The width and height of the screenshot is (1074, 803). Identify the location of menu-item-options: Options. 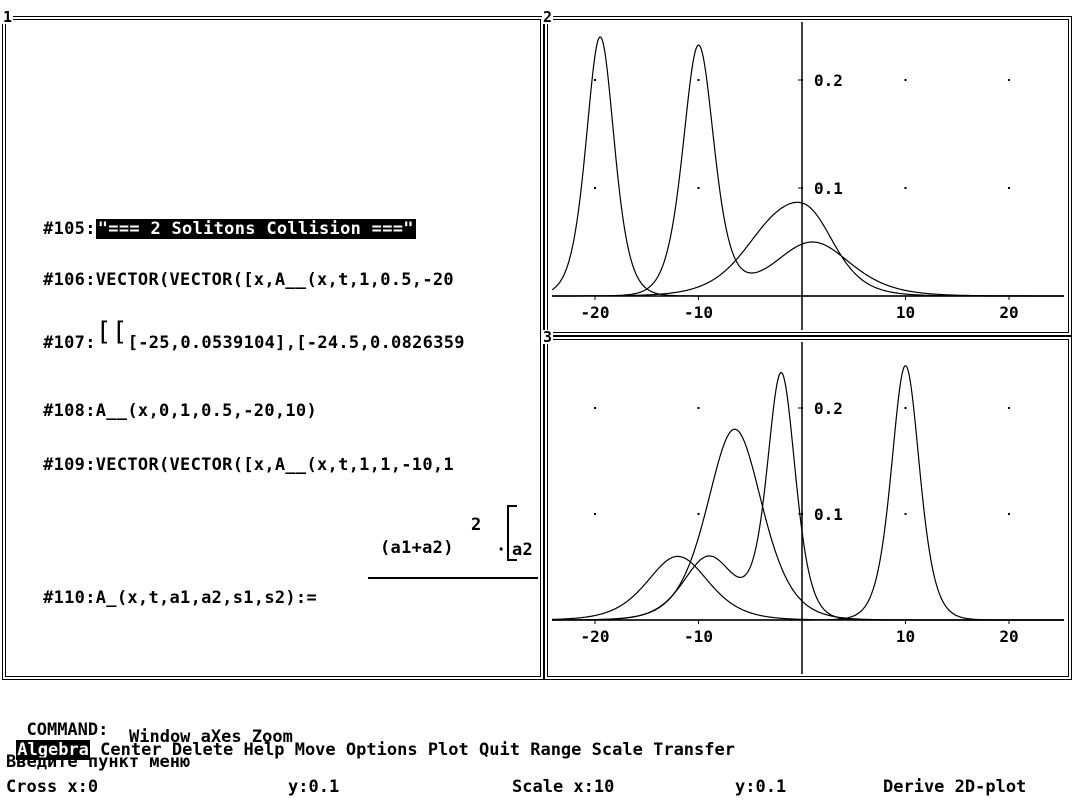
(381, 750).